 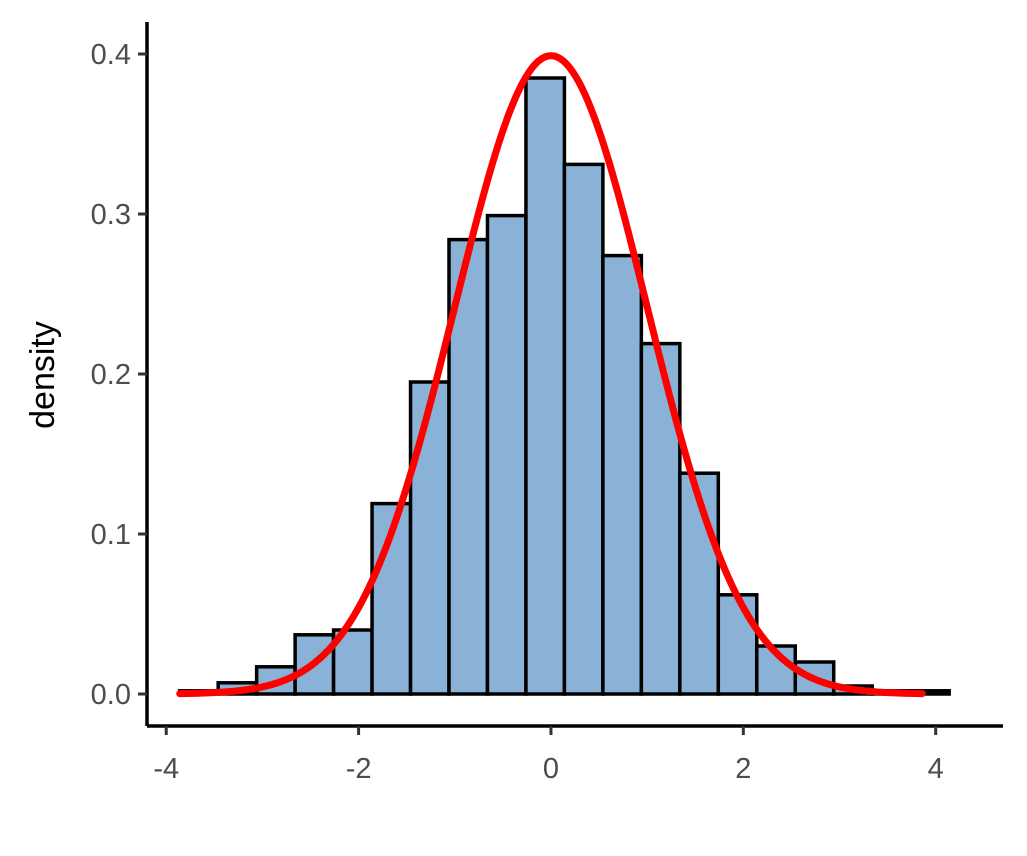 I want to click on x-tick-label: -4, so click(x=166, y=769).